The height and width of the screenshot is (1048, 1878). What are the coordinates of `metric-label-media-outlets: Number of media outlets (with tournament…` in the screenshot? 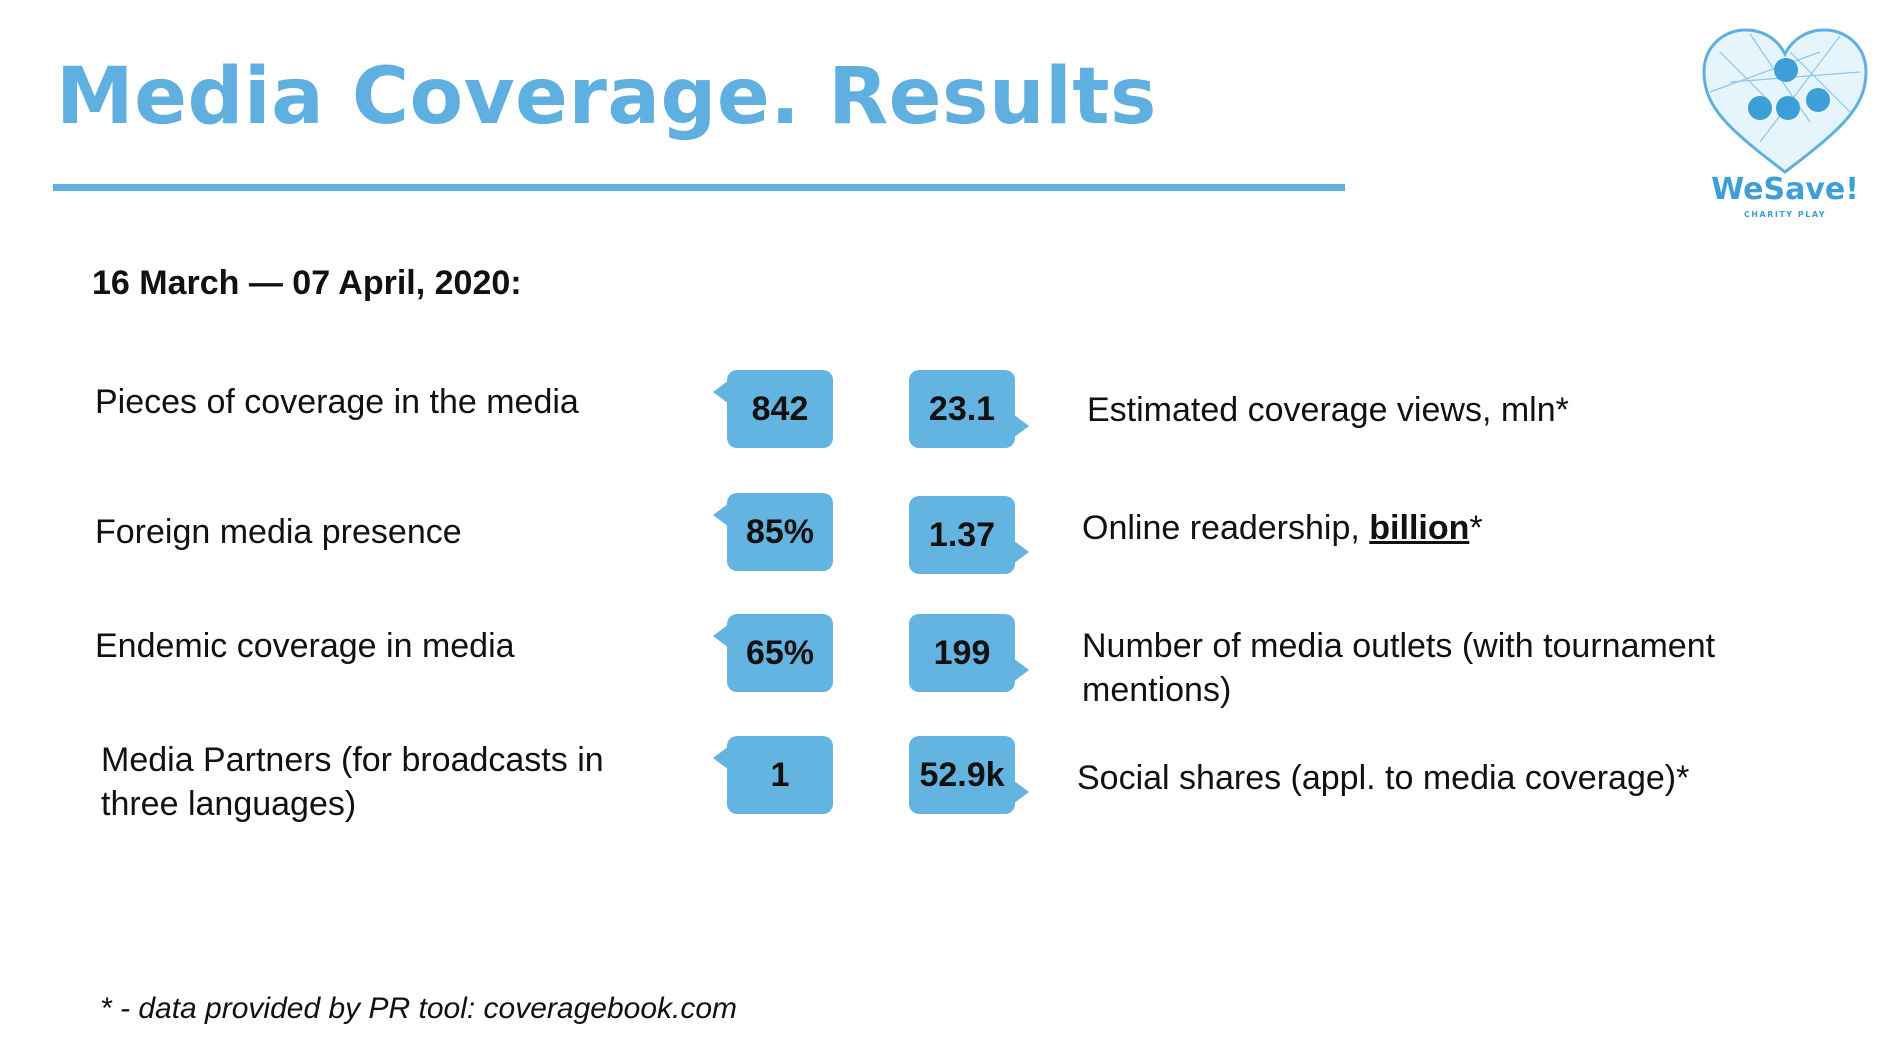 It's located at (1399, 668).